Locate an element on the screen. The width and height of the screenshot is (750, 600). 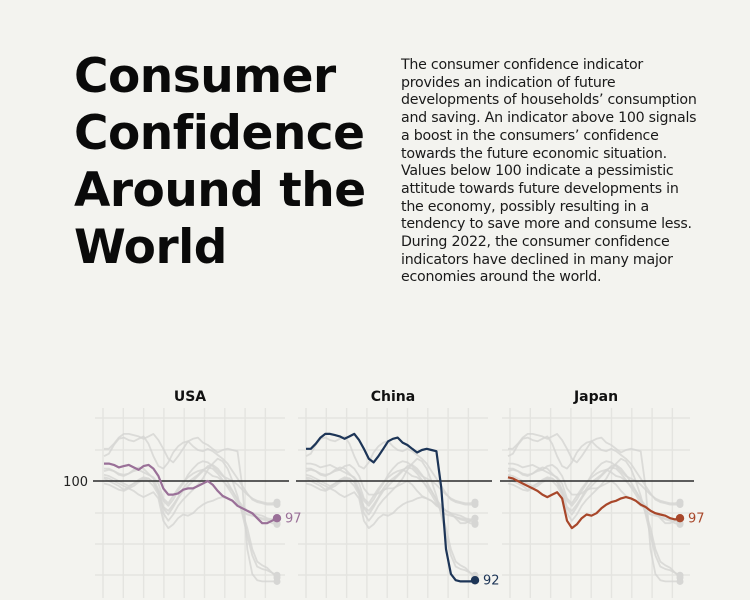
series-usa is located at coordinates (193, 493).